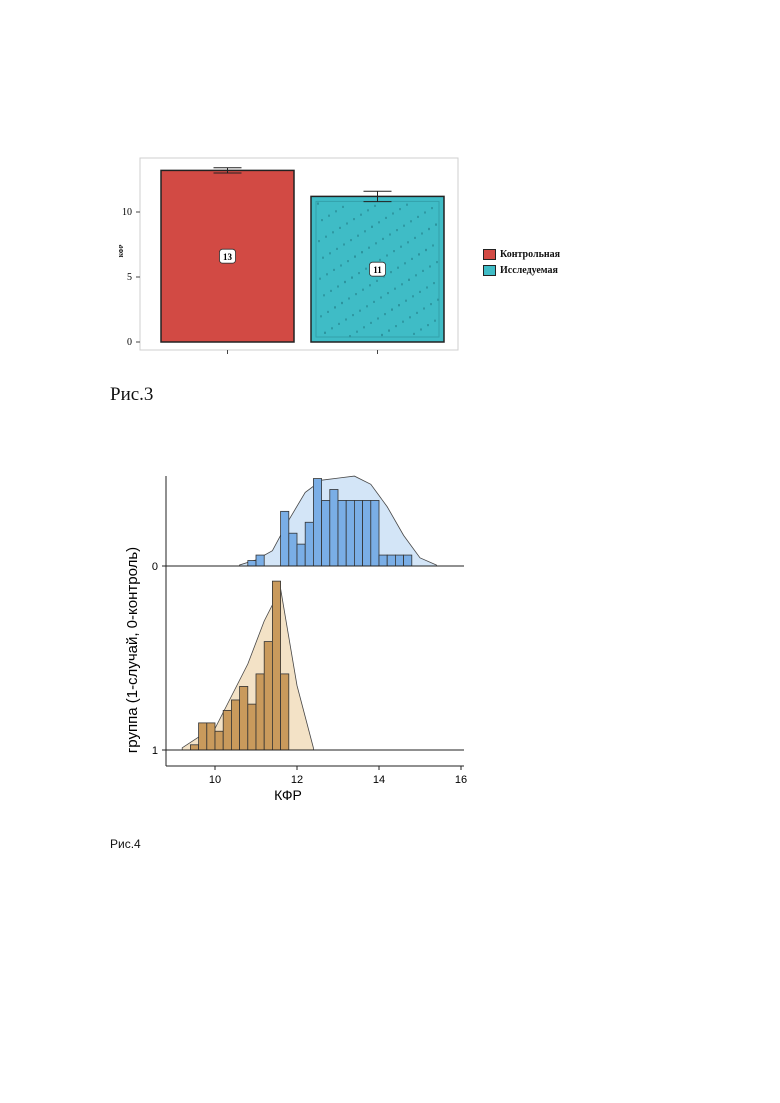 This screenshot has height=1103, width=780. What do you see at coordinates (129, 342) in the screenshot?
I see `y-tick-label: 0` at bounding box center [129, 342].